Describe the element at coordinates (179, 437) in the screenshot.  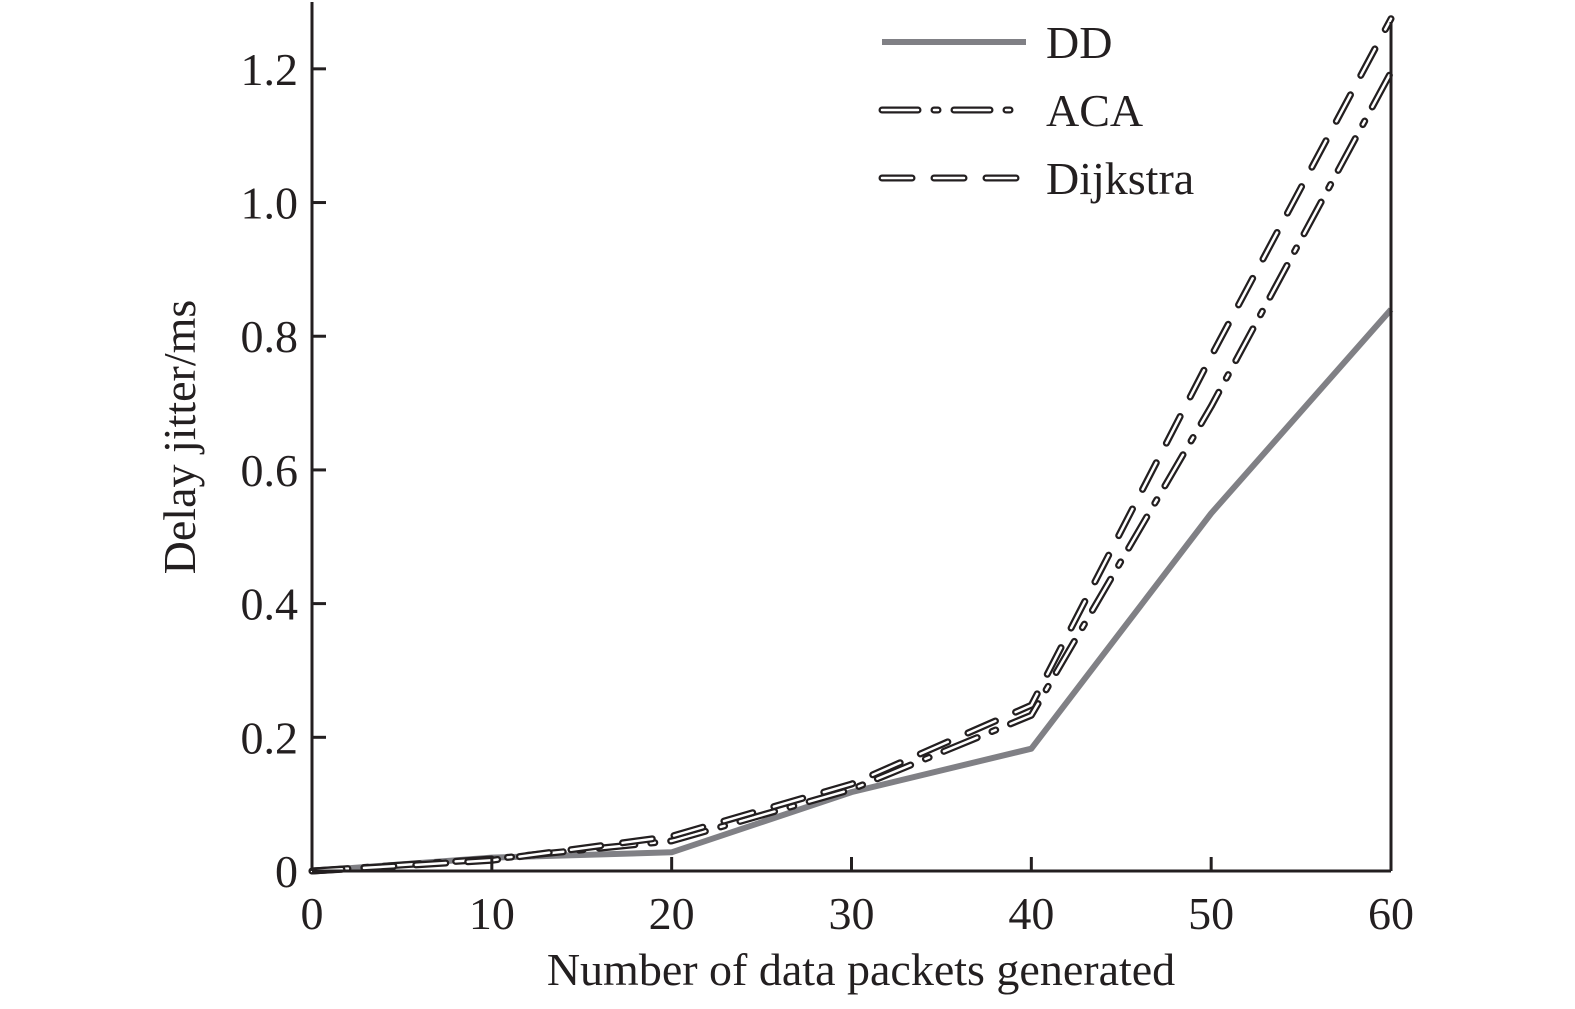
I see `y-axis-title: Delay jitter/ms` at that location.